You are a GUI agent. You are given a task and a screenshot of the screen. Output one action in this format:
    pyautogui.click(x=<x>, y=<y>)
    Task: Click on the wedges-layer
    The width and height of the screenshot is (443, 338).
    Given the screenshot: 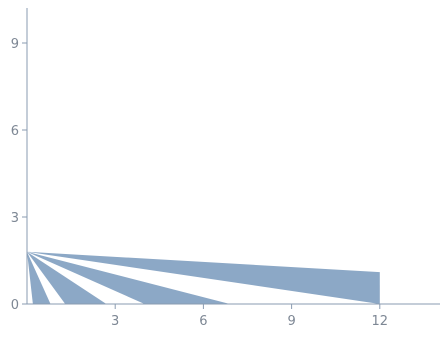 What is the action you would take?
    pyautogui.click(x=203, y=277)
    